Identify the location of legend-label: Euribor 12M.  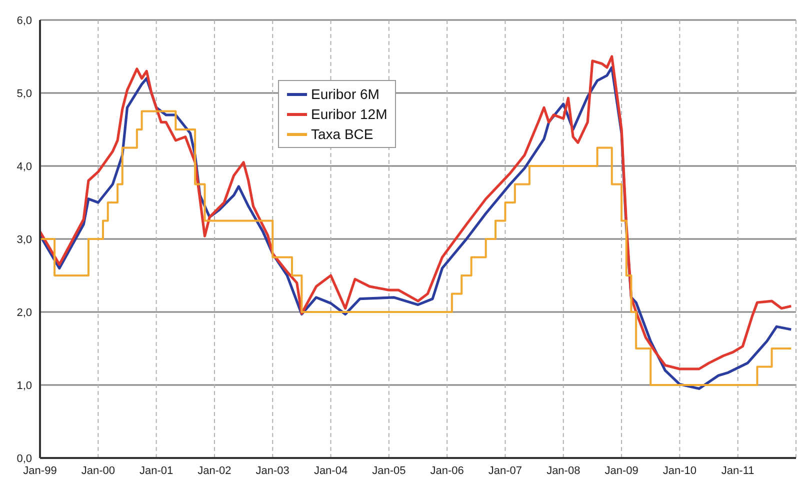
(349, 114).